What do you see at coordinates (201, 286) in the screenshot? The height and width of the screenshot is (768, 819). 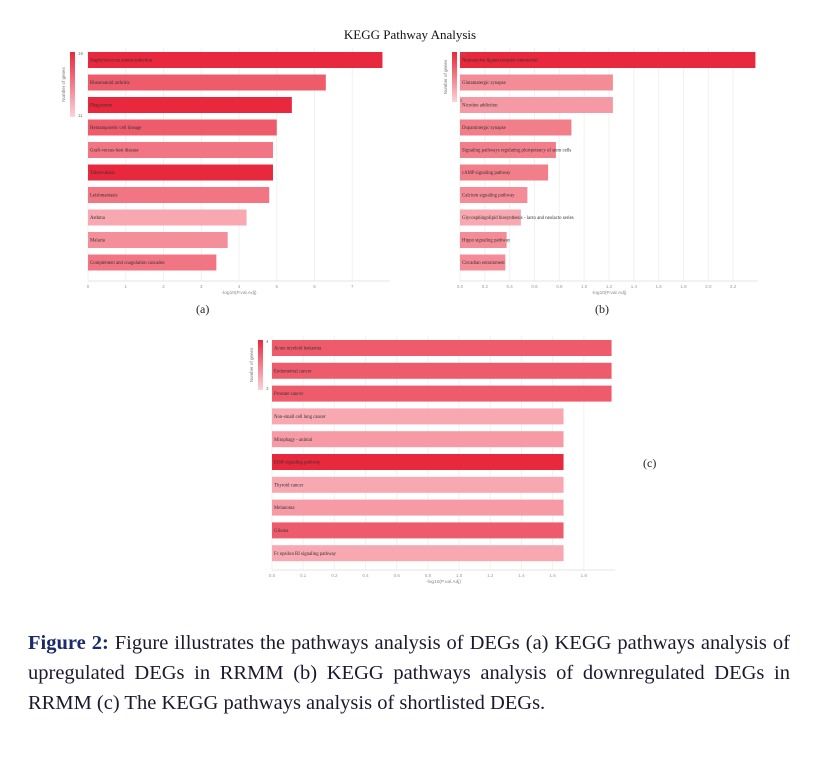 I see `x-tick-label: 3` at bounding box center [201, 286].